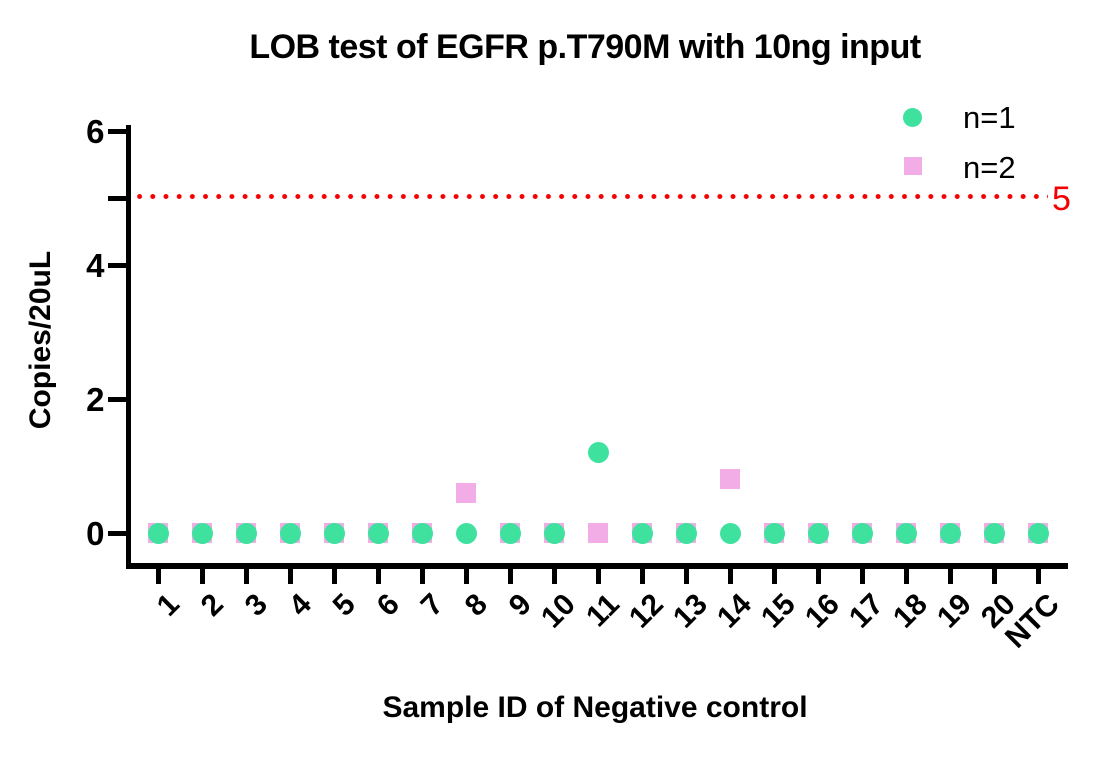 The image size is (1111, 766). What do you see at coordinates (686, 533) in the screenshot?
I see `point-n=1-13` at bounding box center [686, 533].